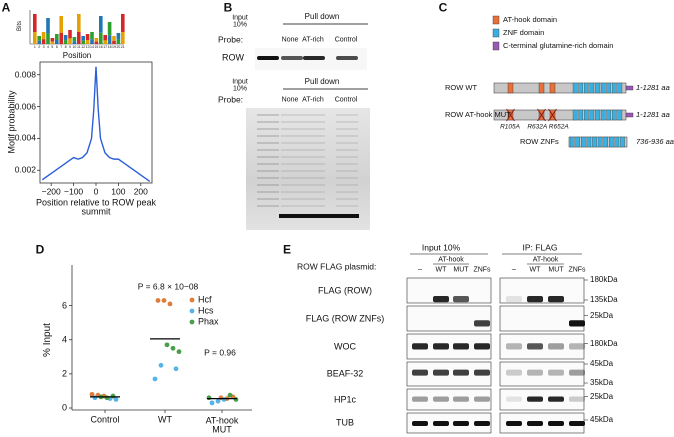 This screenshot has width=674, height=437. I want to click on x-axis-label: Position relative to ROW peak summit, so click(96, 207).